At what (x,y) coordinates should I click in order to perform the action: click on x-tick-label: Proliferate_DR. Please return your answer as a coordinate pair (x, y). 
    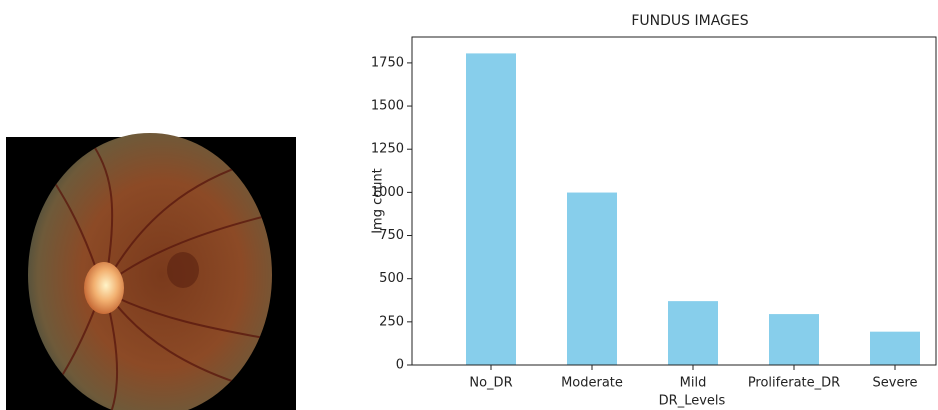
    Looking at the image, I should click on (794, 383).